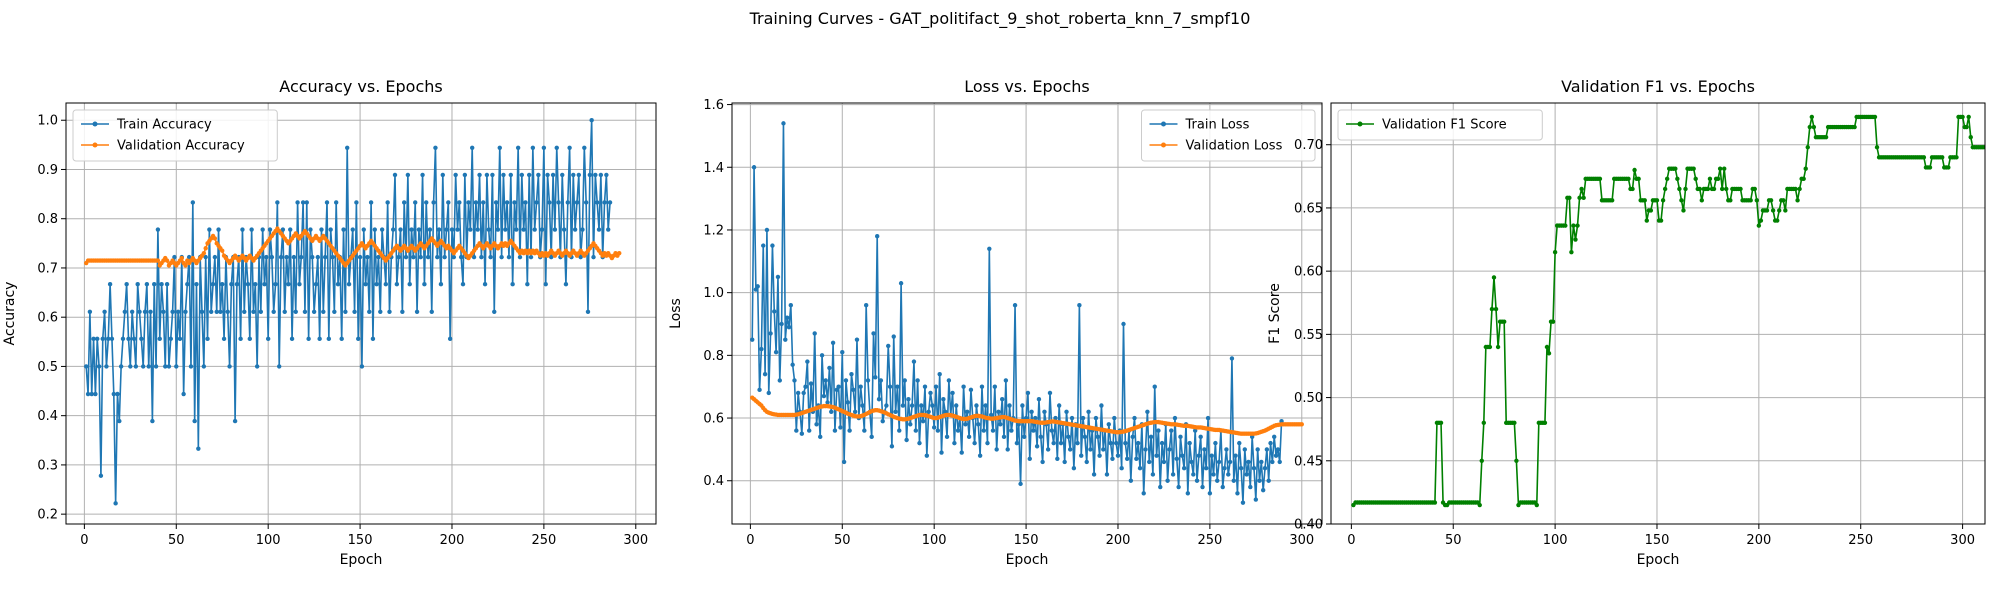 Image resolution: width=2000 pixels, height=600 pixels. What do you see at coordinates (95, 124) in the screenshot?
I see `legend-marker` at bounding box center [95, 124].